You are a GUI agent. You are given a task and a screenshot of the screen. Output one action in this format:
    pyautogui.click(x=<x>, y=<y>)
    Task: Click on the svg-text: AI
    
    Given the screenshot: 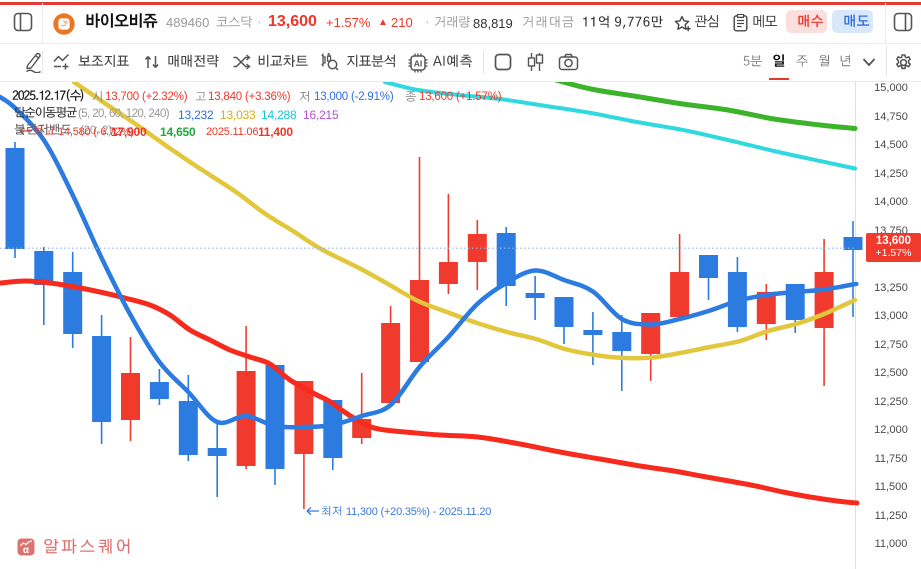 What is the action you would take?
    pyautogui.click(x=418, y=64)
    